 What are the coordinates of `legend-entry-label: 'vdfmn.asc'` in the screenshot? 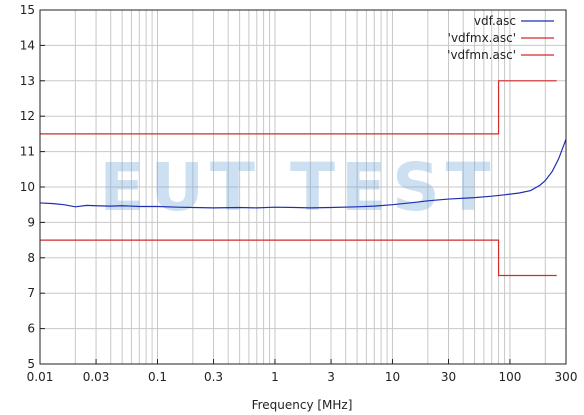 It's located at (481, 55).